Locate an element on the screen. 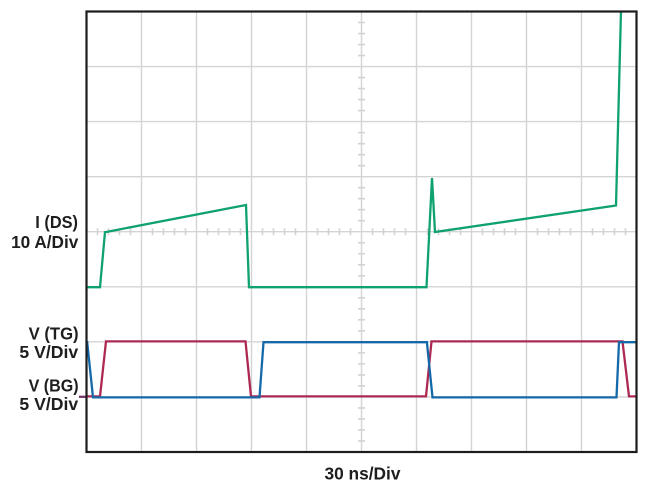  svg-text: 10 A/Div is located at coordinates (44, 242).